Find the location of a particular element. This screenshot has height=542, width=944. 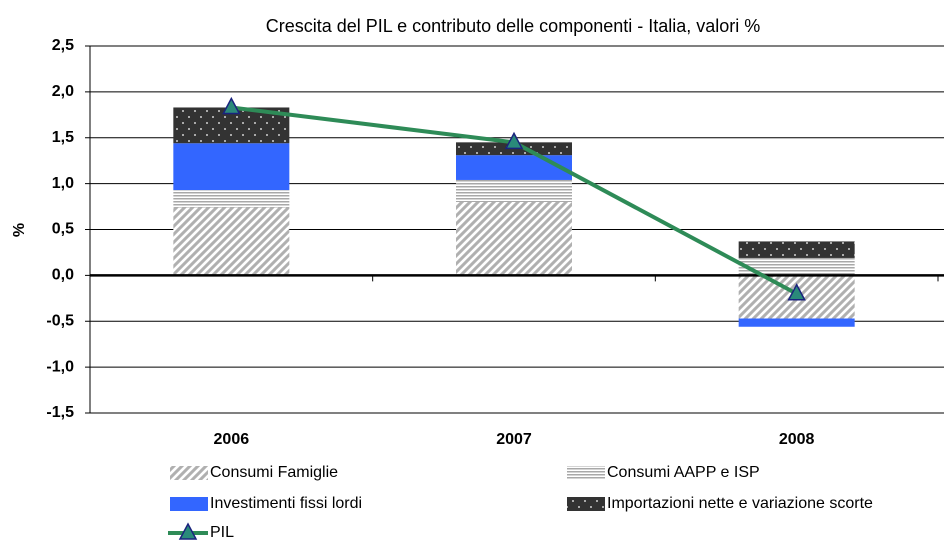

legend-marker is located at coordinates (188, 531).